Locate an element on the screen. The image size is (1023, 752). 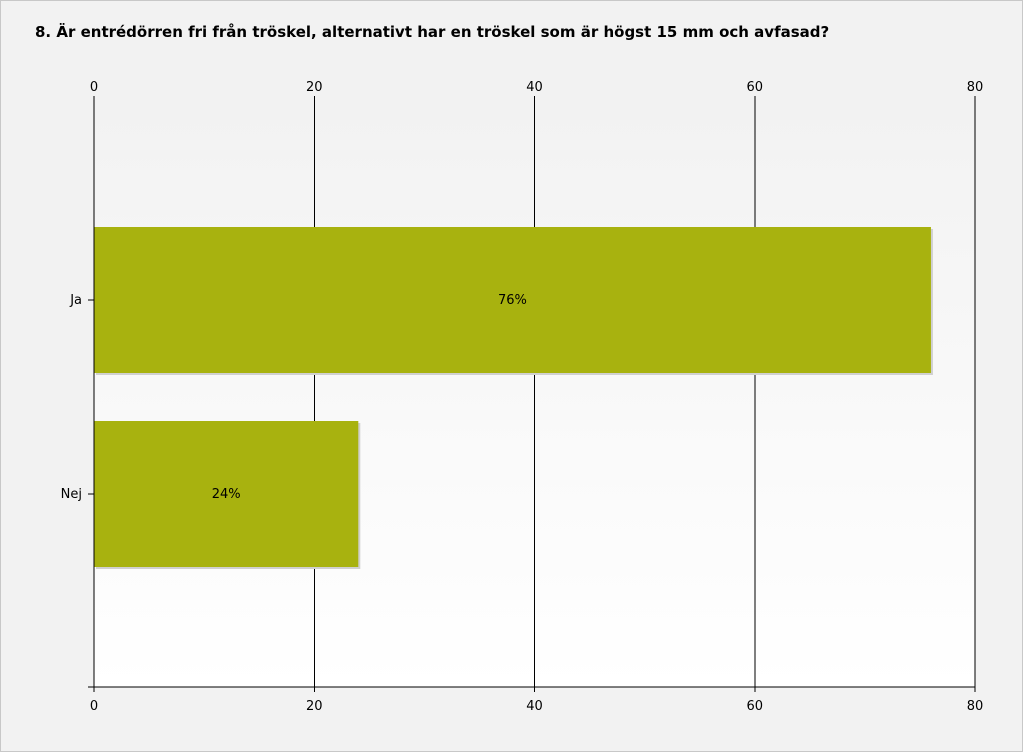
data-label-ja: 76% is located at coordinates (512, 300).